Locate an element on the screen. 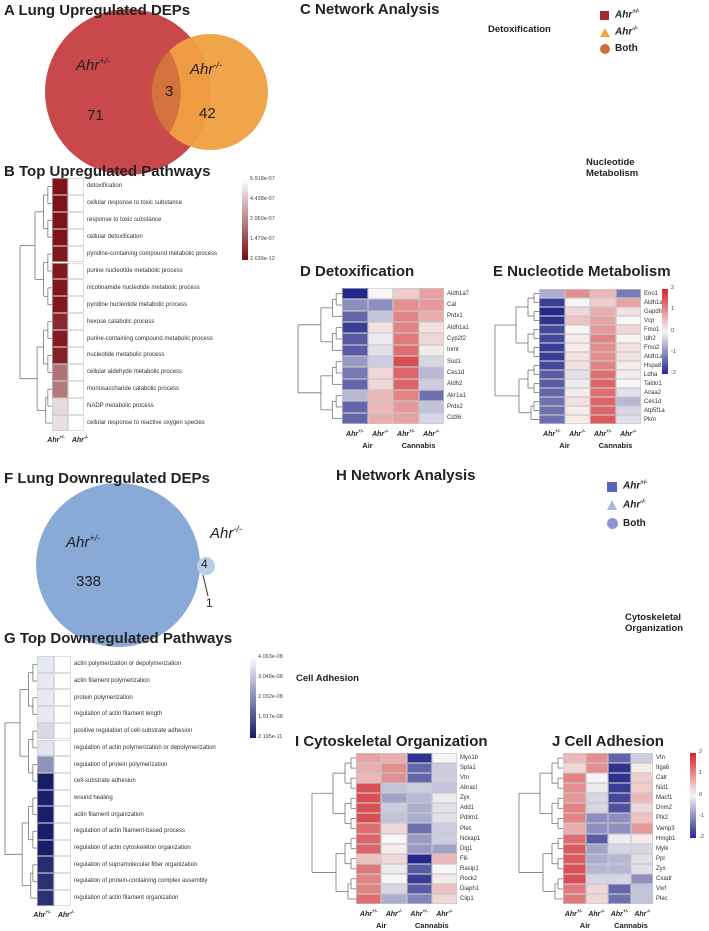 The height and width of the screenshot is (931, 709). venn-count-het-only-down: 338 is located at coordinates (89, 581).